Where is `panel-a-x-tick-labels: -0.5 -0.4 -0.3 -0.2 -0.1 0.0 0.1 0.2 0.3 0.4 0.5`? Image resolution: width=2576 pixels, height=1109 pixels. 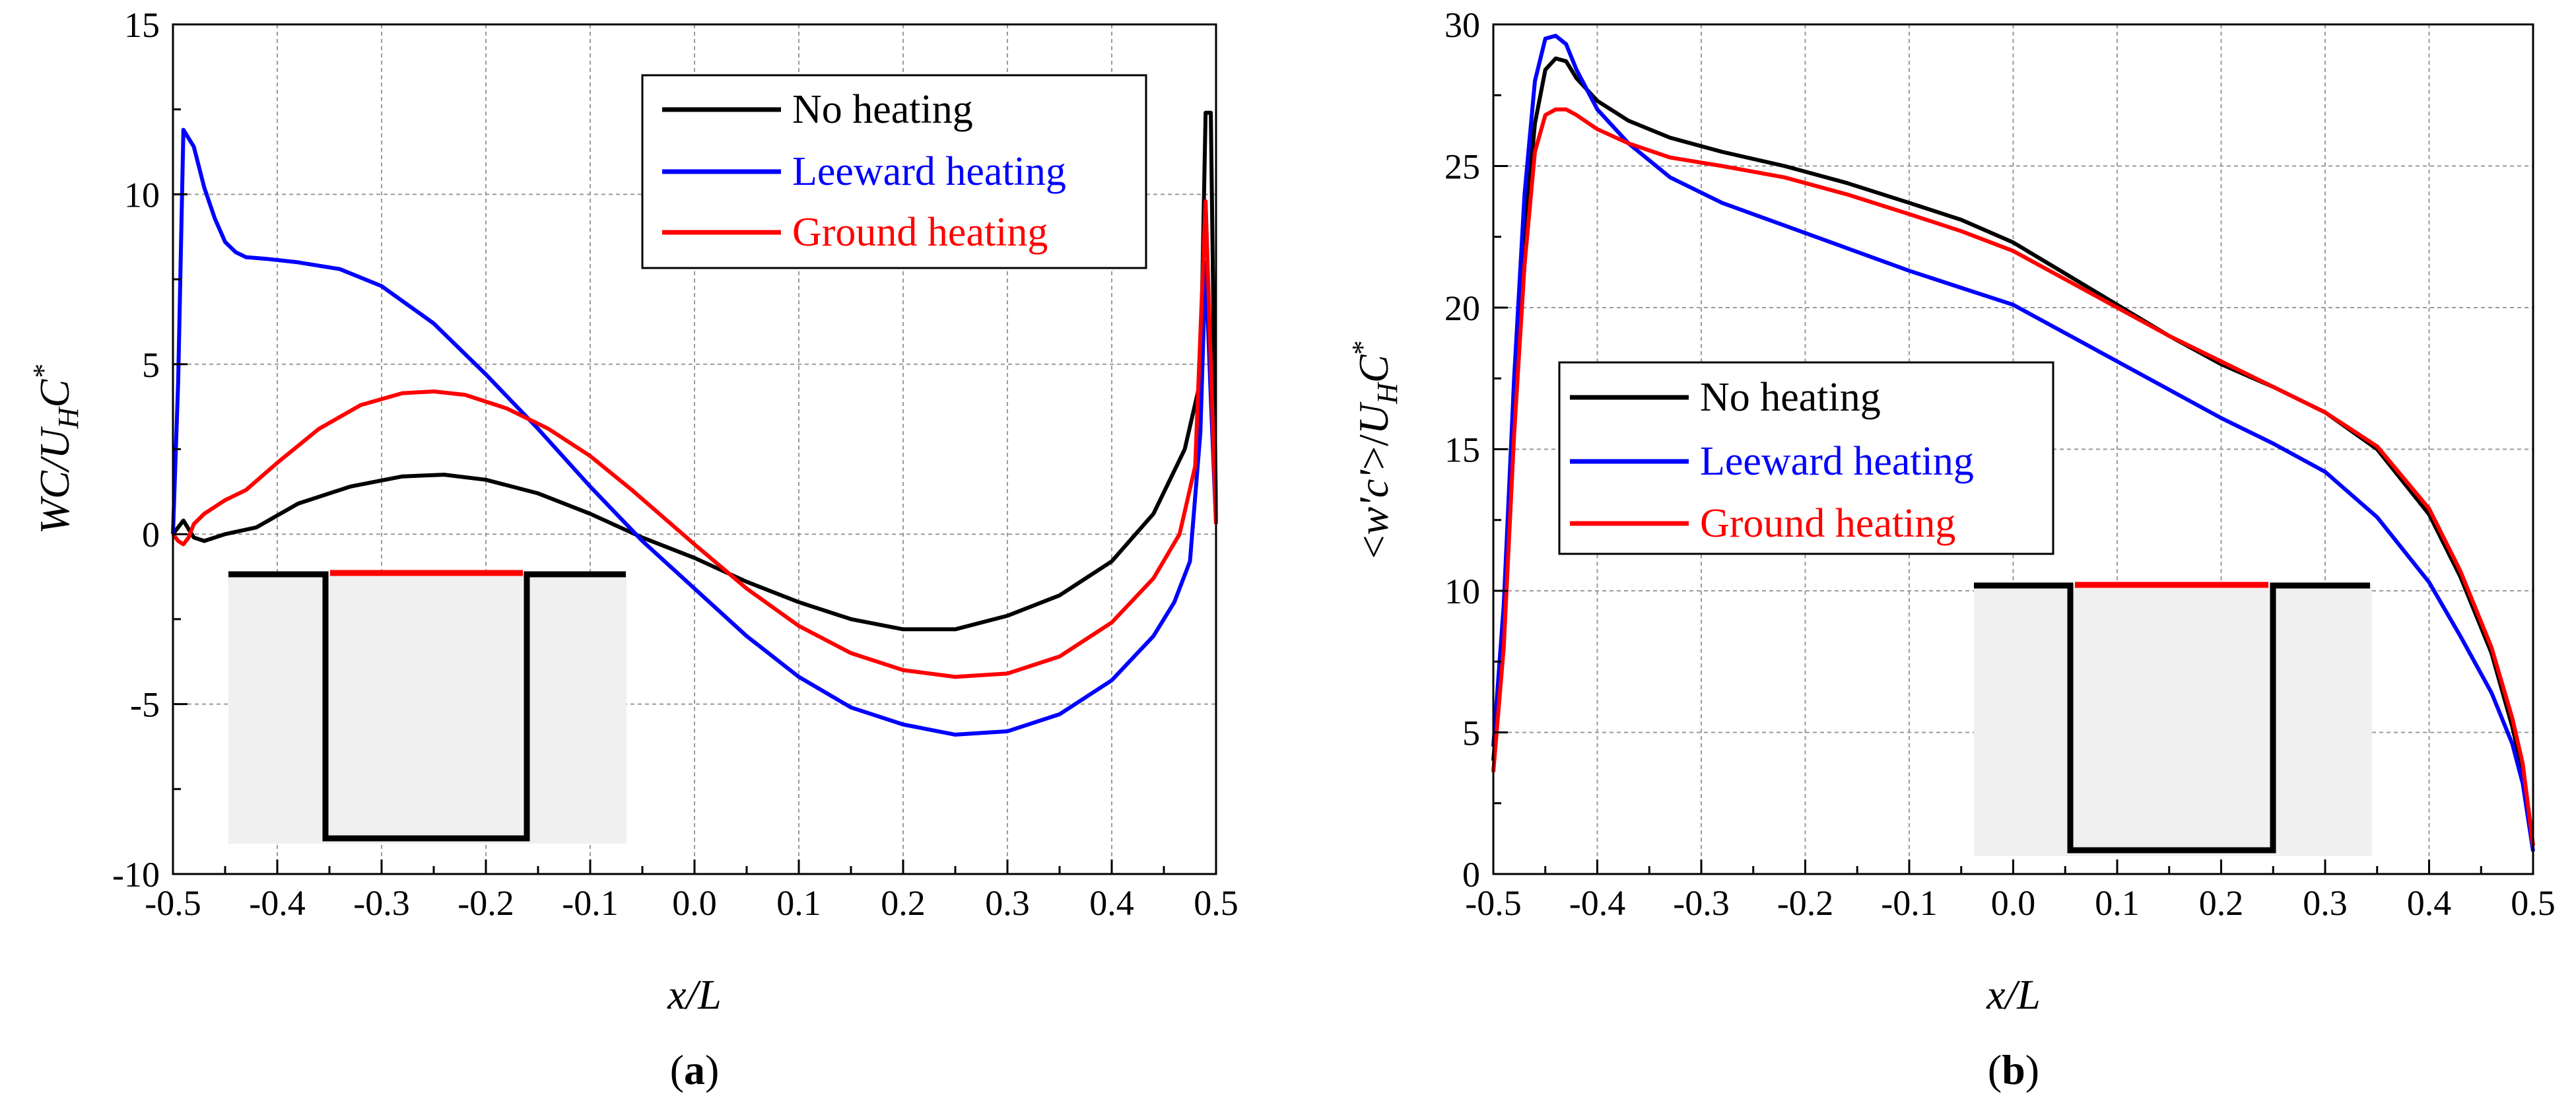 panel-a-x-tick-labels: -0.5 -0.4 -0.3 -0.2 -0.1 0.0 0.1 0.2 0.3 0.4 0.5 is located at coordinates (692, 903).